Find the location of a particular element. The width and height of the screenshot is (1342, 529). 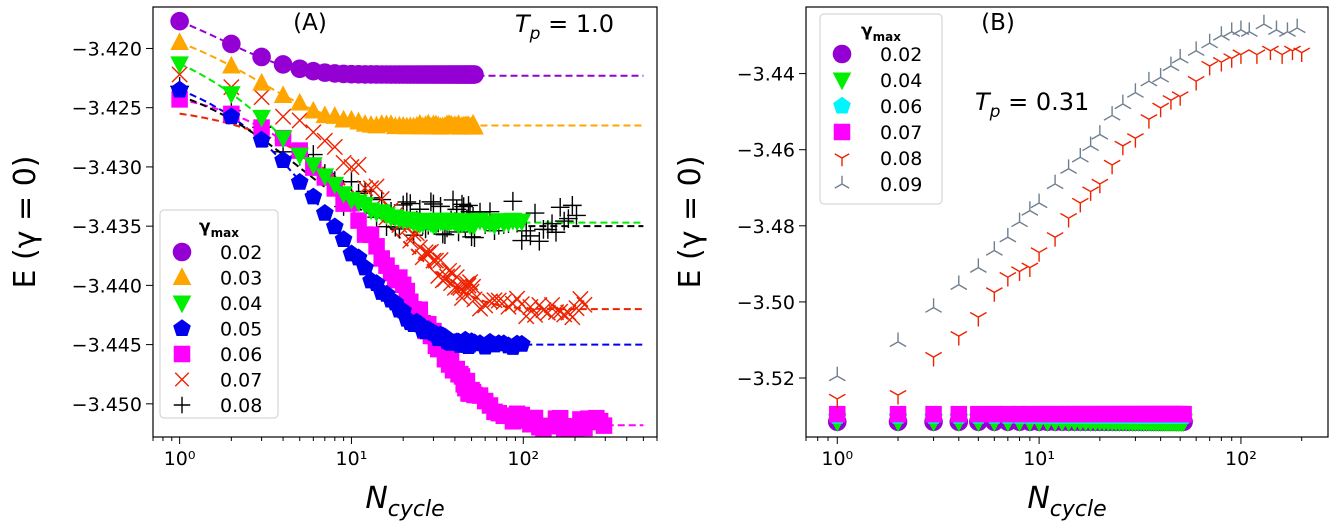

legend-label: 0.07 is located at coordinates (901, 133).